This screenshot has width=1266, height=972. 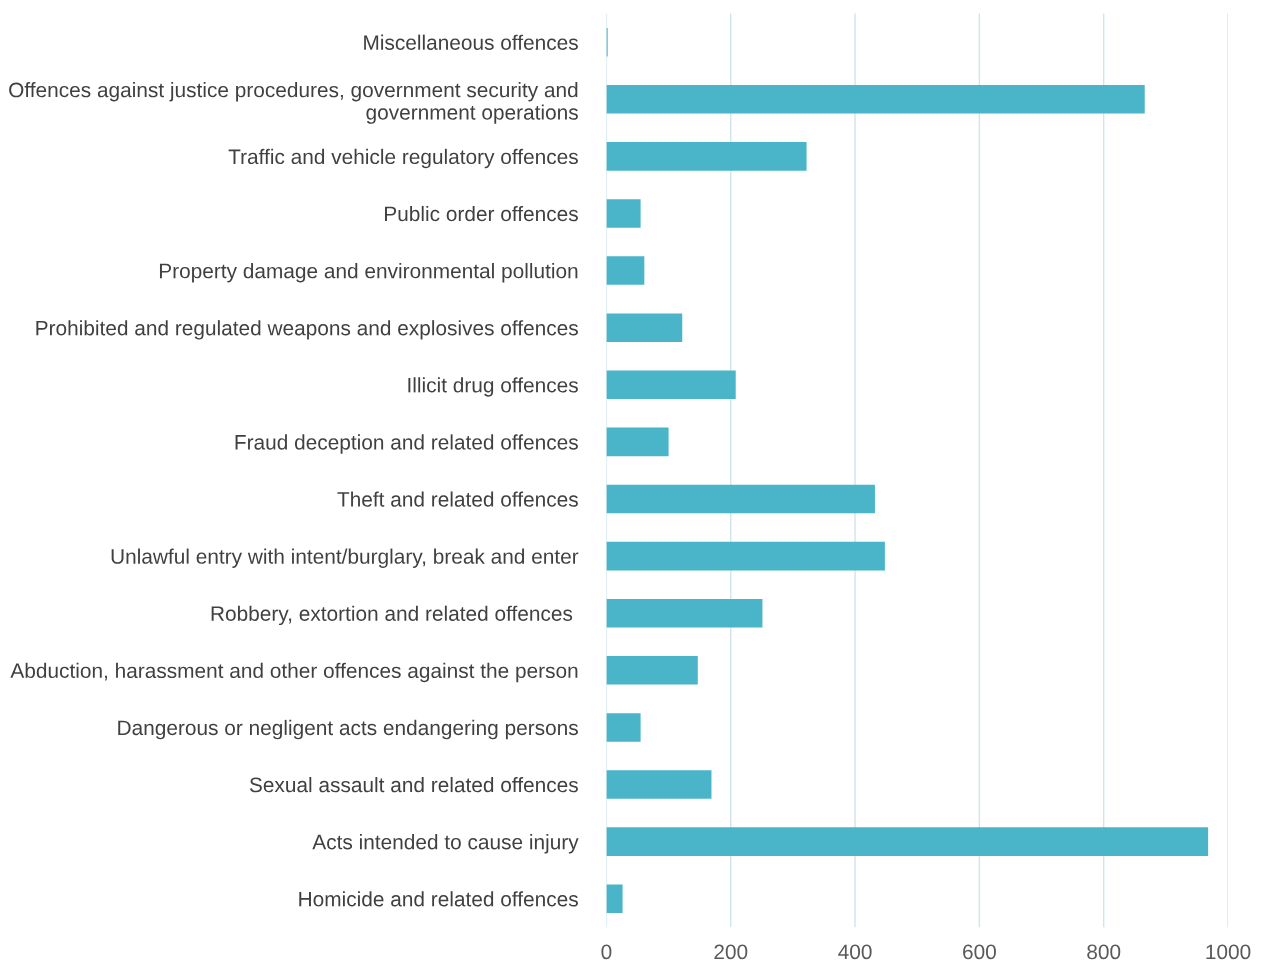 I want to click on y-tick-label: Traffic and vehicle regulatory offences, so click(x=403, y=158).